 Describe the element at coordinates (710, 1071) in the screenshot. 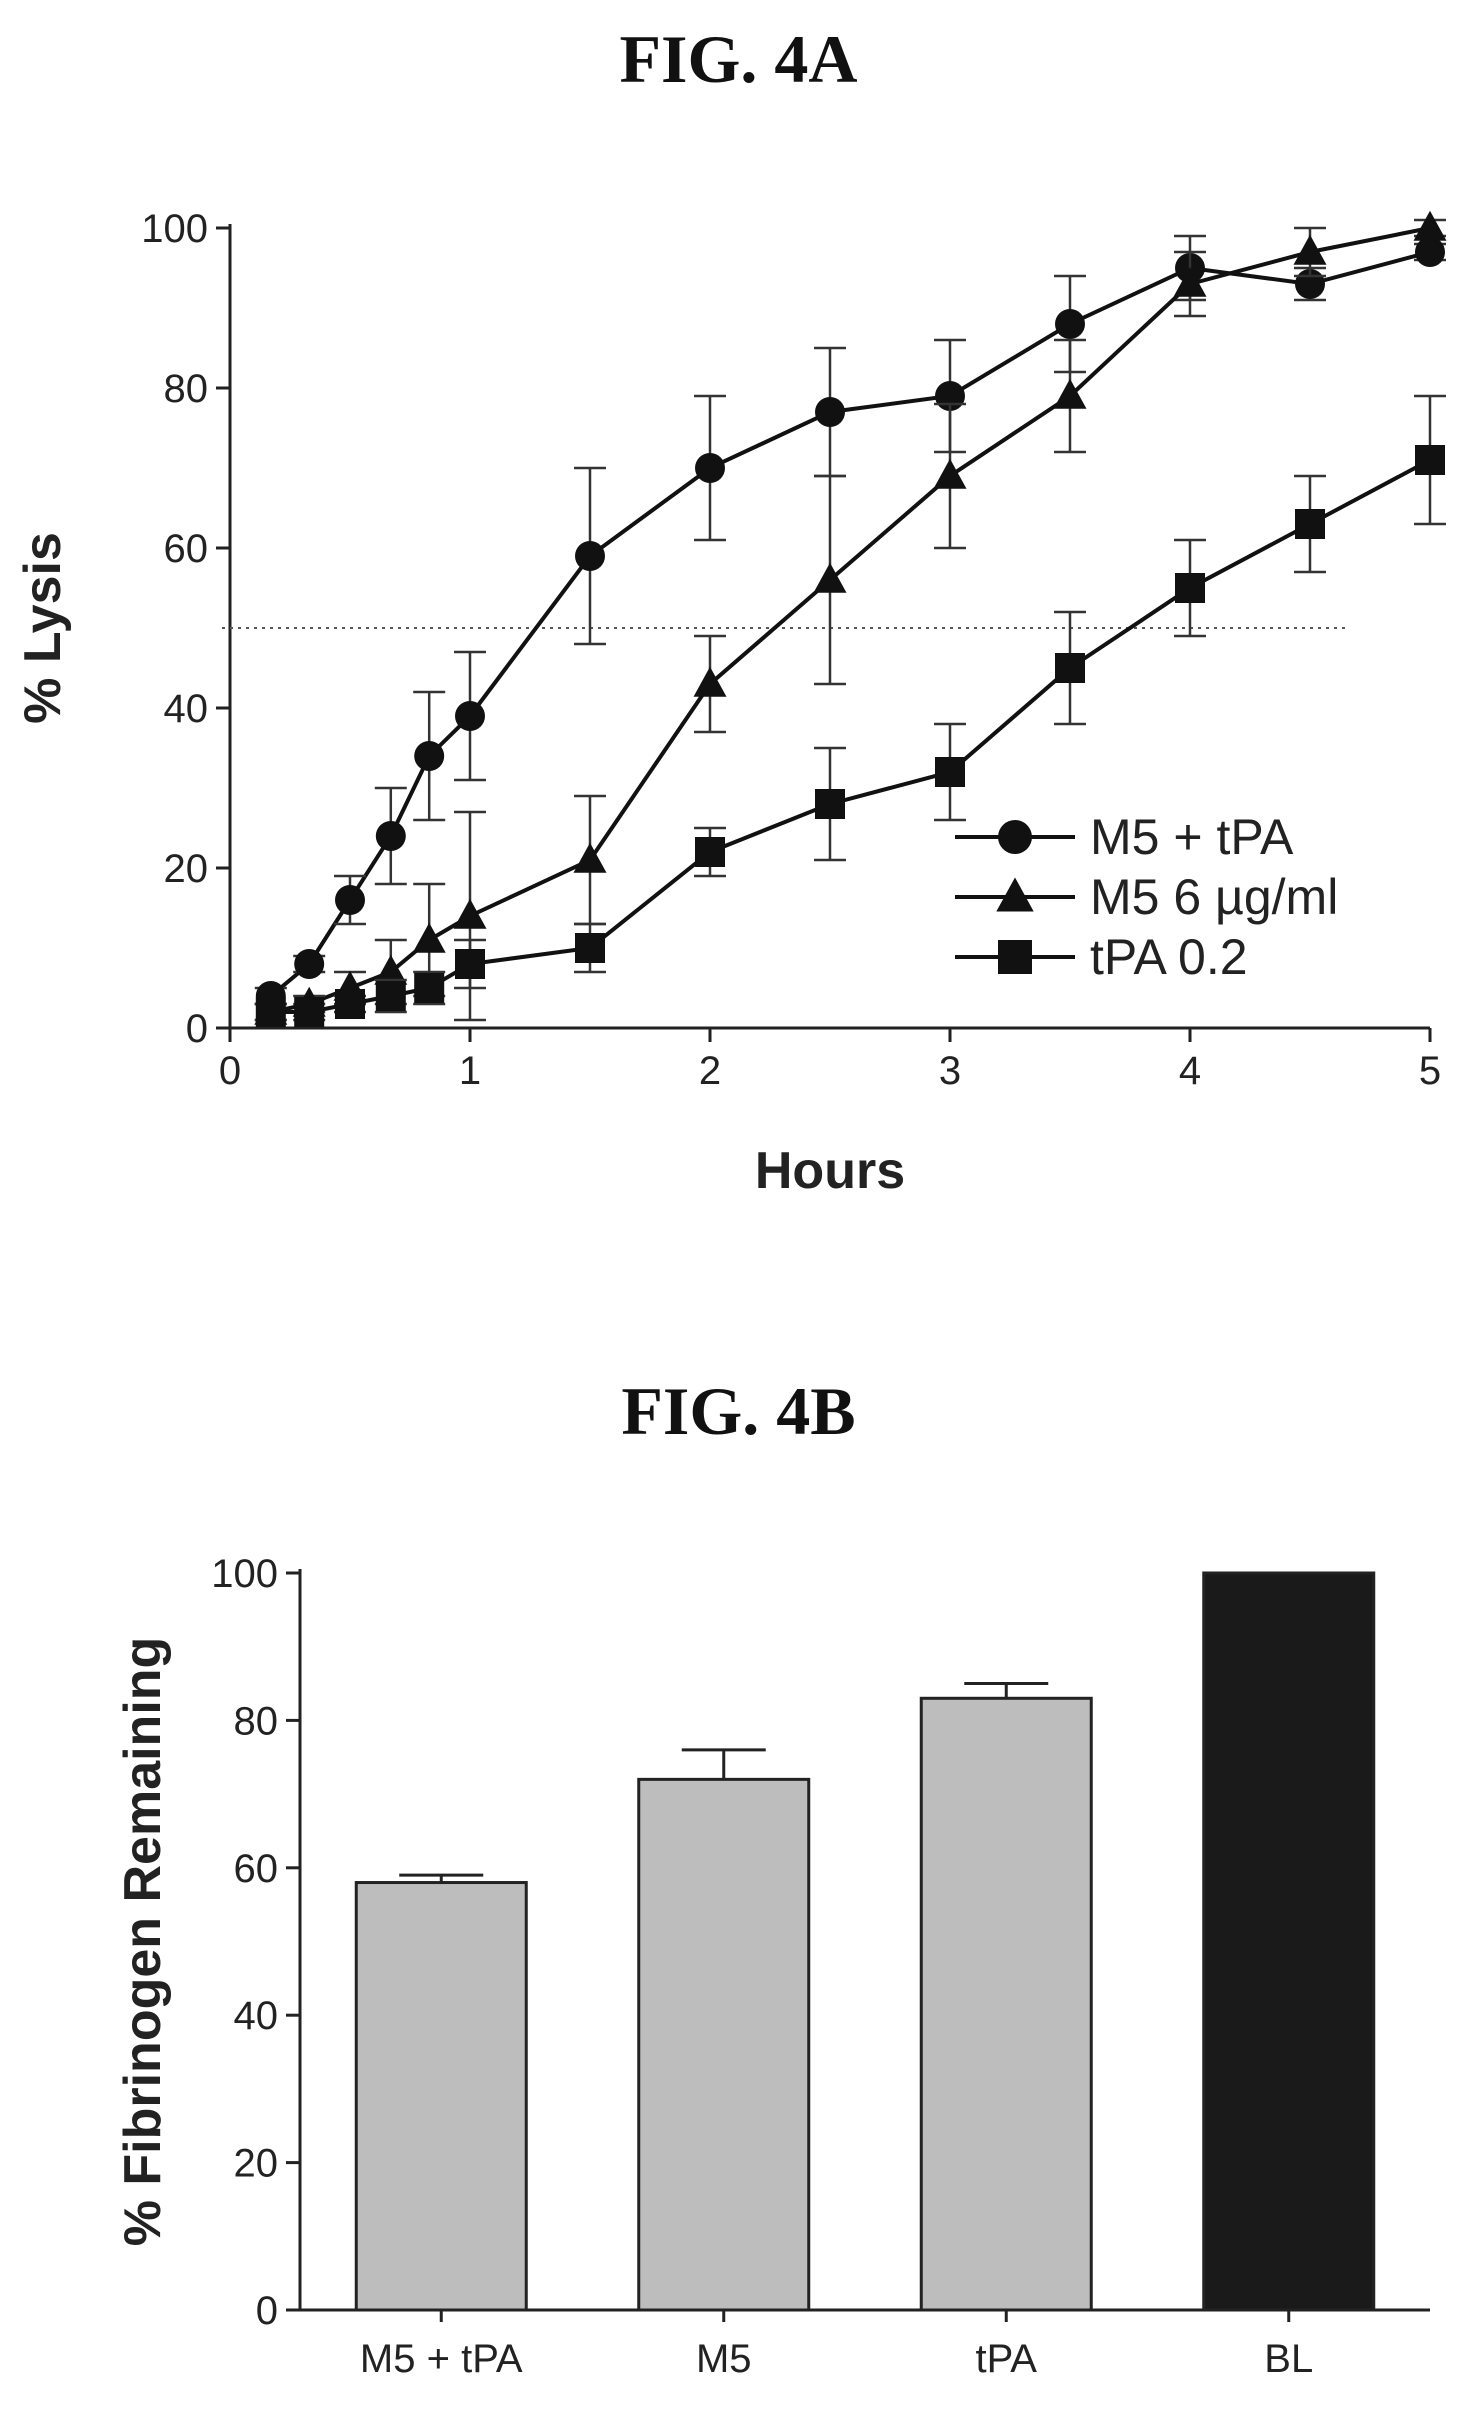

I see `x-tick-label: 2` at that location.